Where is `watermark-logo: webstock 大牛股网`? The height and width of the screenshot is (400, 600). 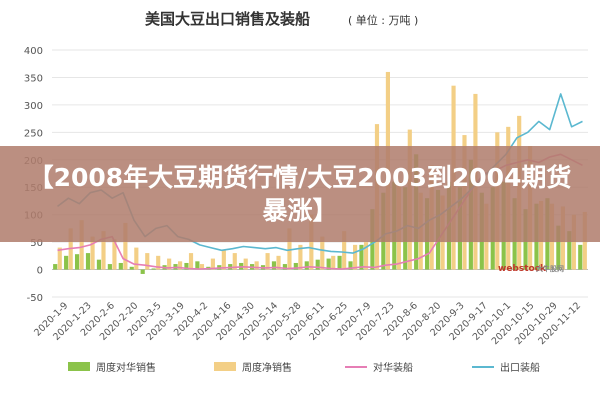 watermark-logo: webstock 大牛股网 is located at coordinates (531, 269).